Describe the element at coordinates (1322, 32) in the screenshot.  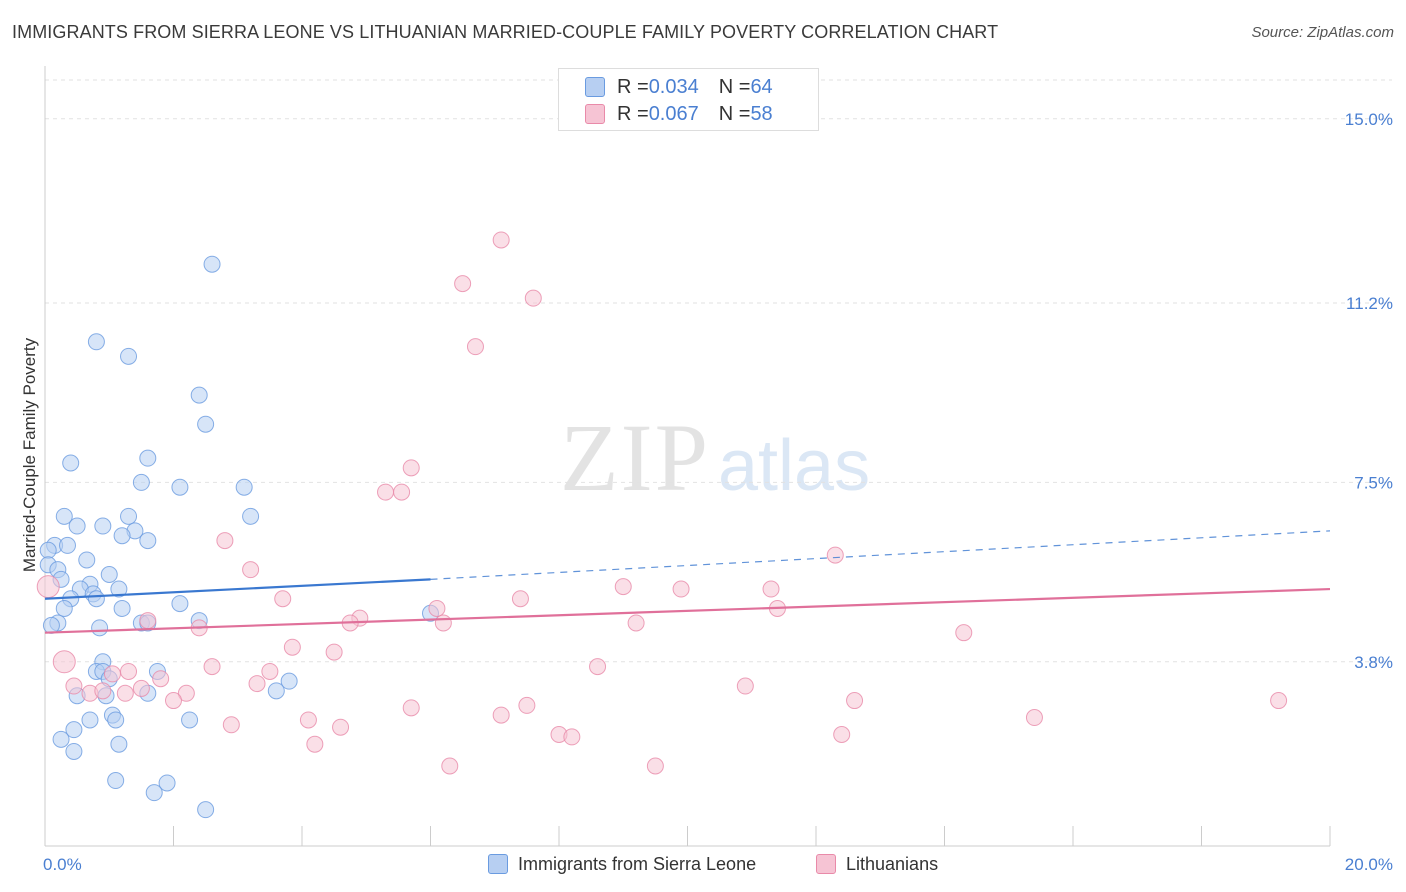
I see `source-label: Source: ZipAtlas.com` at that location.